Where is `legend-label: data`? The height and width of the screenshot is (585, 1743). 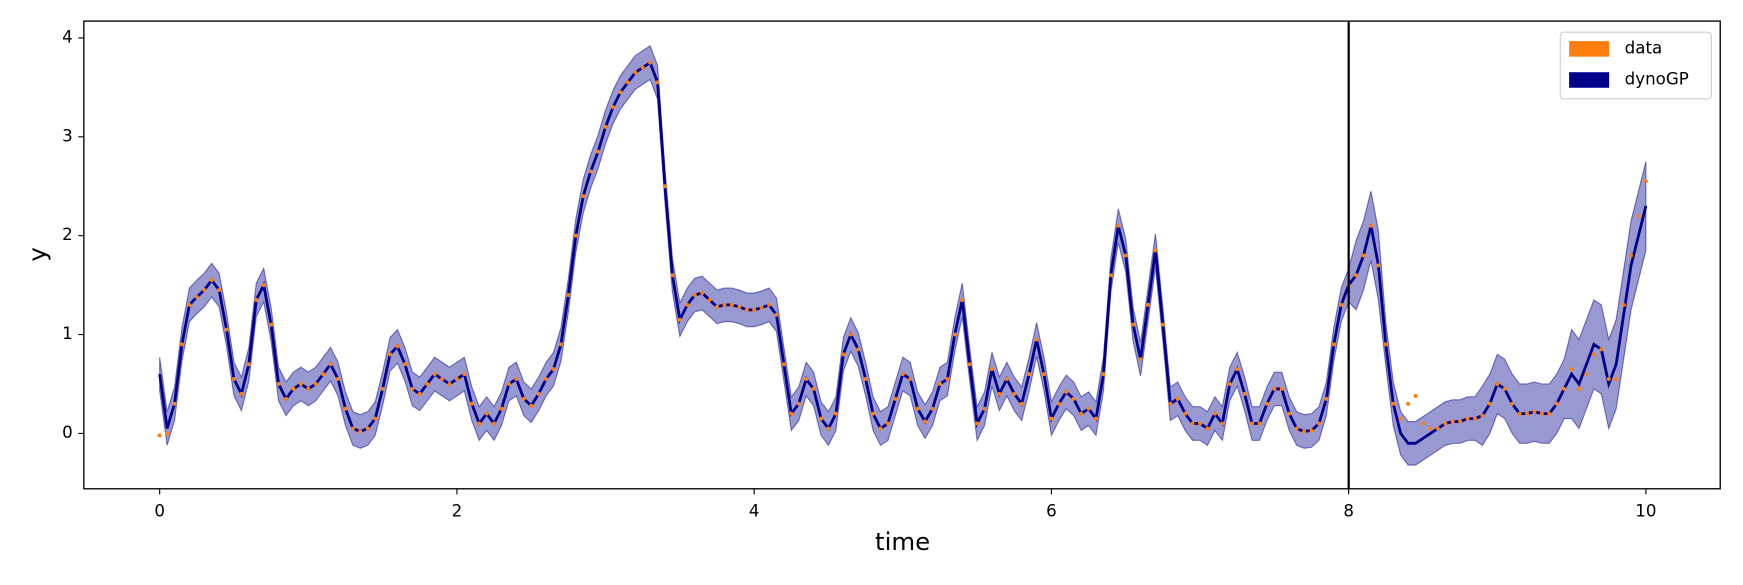
legend-label: data is located at coordinates (1644, 47).